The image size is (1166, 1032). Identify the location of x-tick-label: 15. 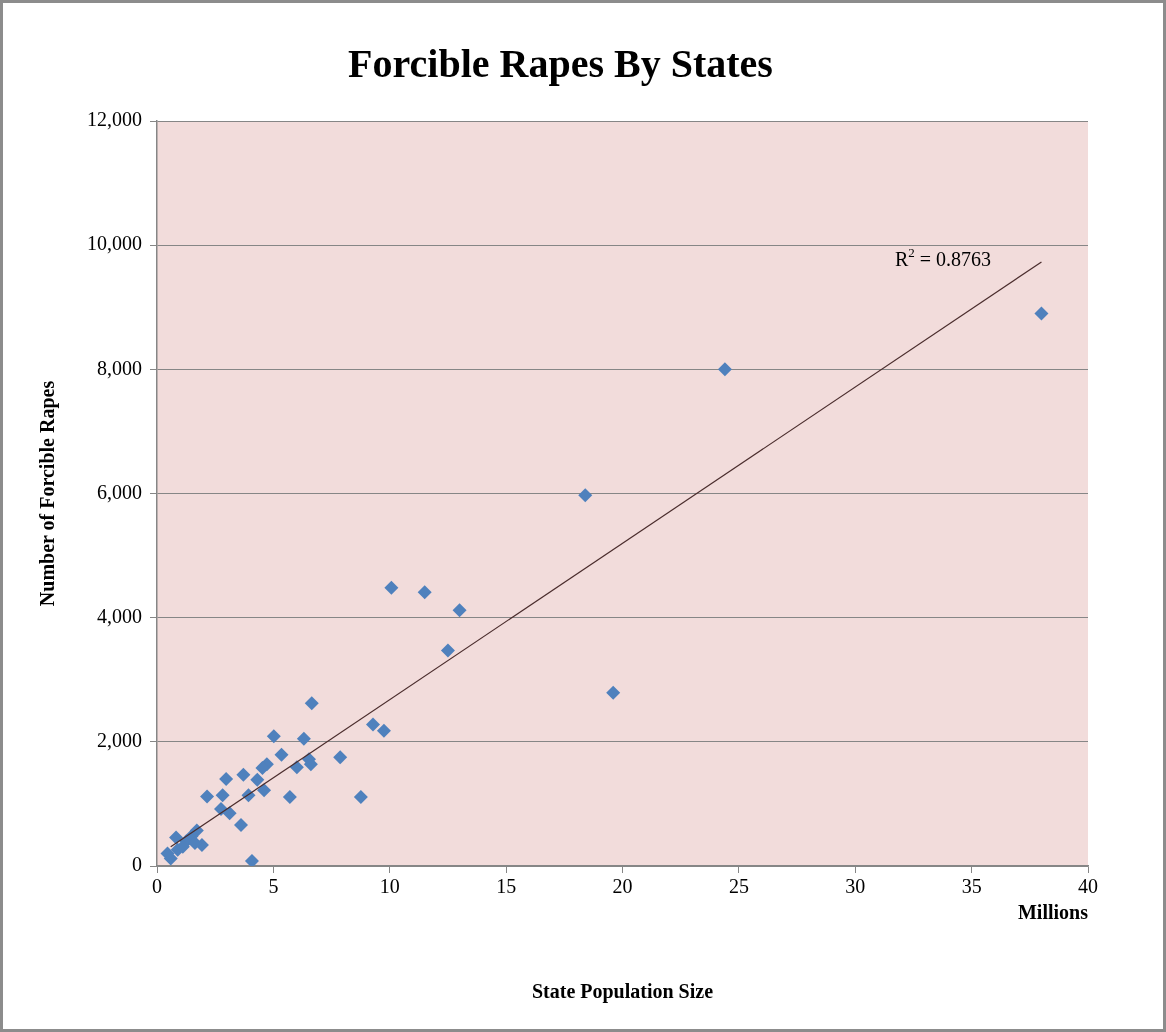
(506, 886).